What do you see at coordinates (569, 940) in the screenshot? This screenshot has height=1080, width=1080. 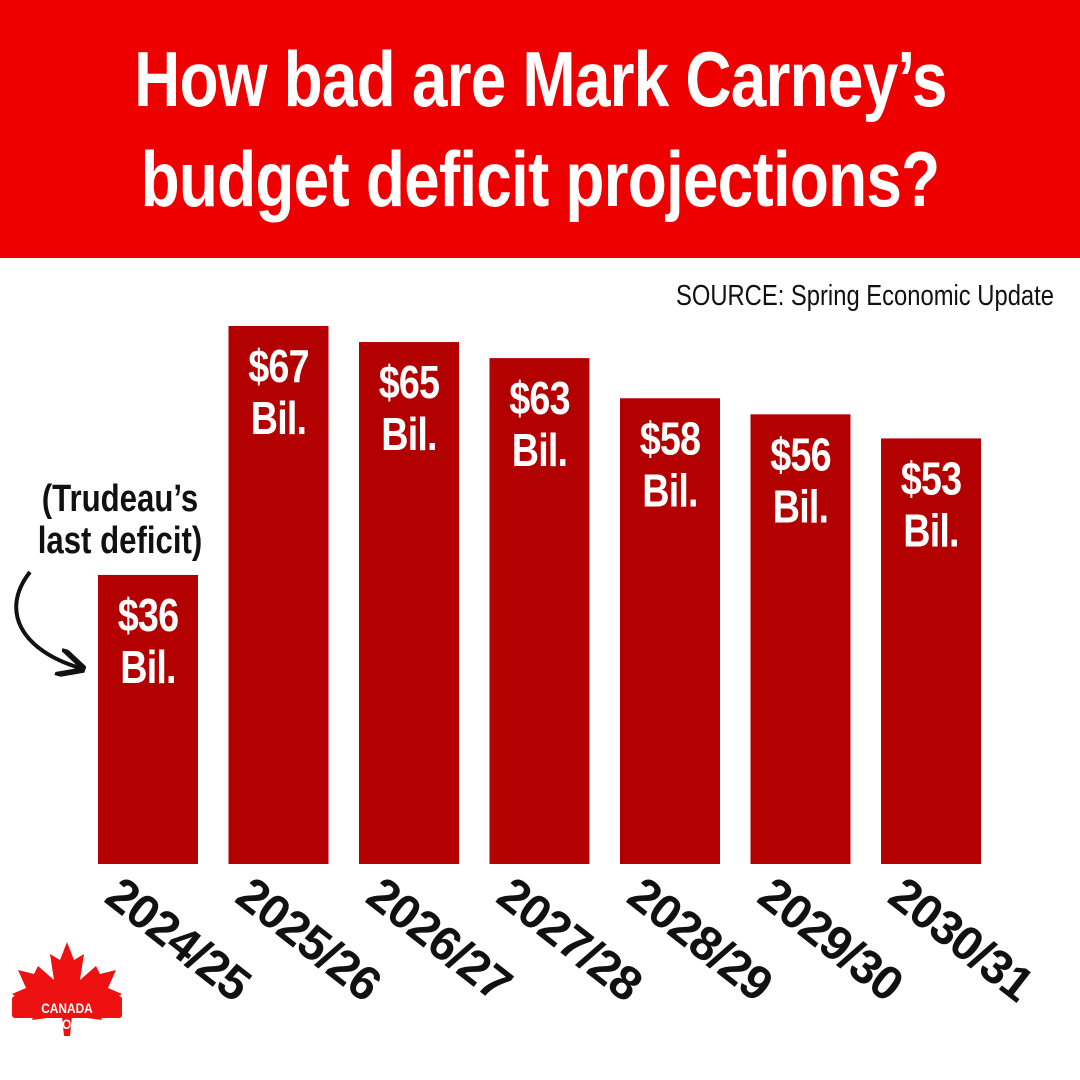 I see `x-tick-label: 2027/28` at bounding box center [569, 940].